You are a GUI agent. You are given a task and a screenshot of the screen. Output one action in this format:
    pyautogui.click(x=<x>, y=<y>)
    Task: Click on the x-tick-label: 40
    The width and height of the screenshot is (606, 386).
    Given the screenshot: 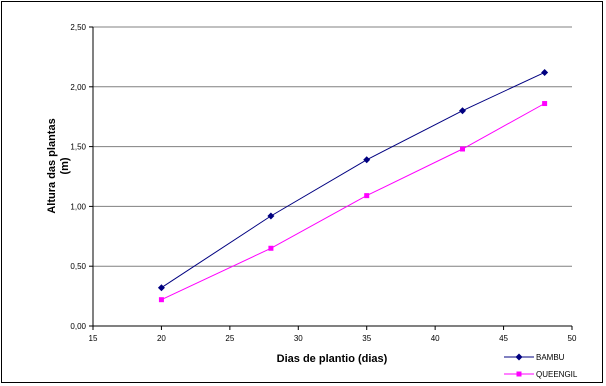 What is the action you would take?
    pyautogui.click(x=435, y=338)
    